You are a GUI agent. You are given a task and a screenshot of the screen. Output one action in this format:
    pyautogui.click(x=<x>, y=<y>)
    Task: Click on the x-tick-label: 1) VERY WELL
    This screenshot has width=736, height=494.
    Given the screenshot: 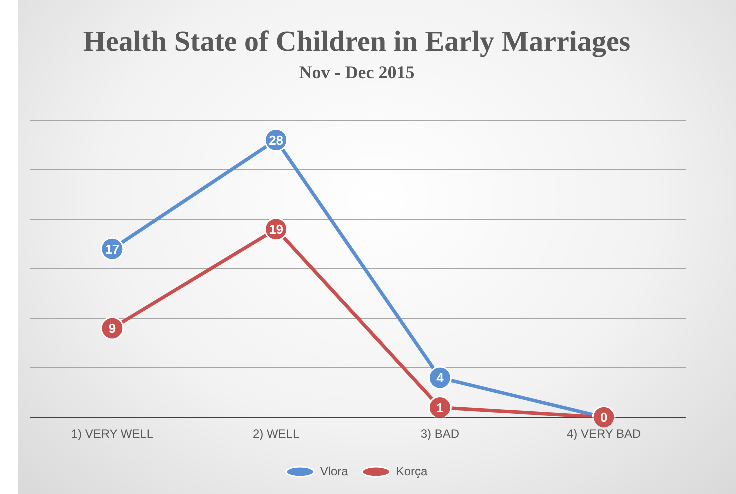 What is the action you would take?
    pyautogui.click(x=112, y=434)
    